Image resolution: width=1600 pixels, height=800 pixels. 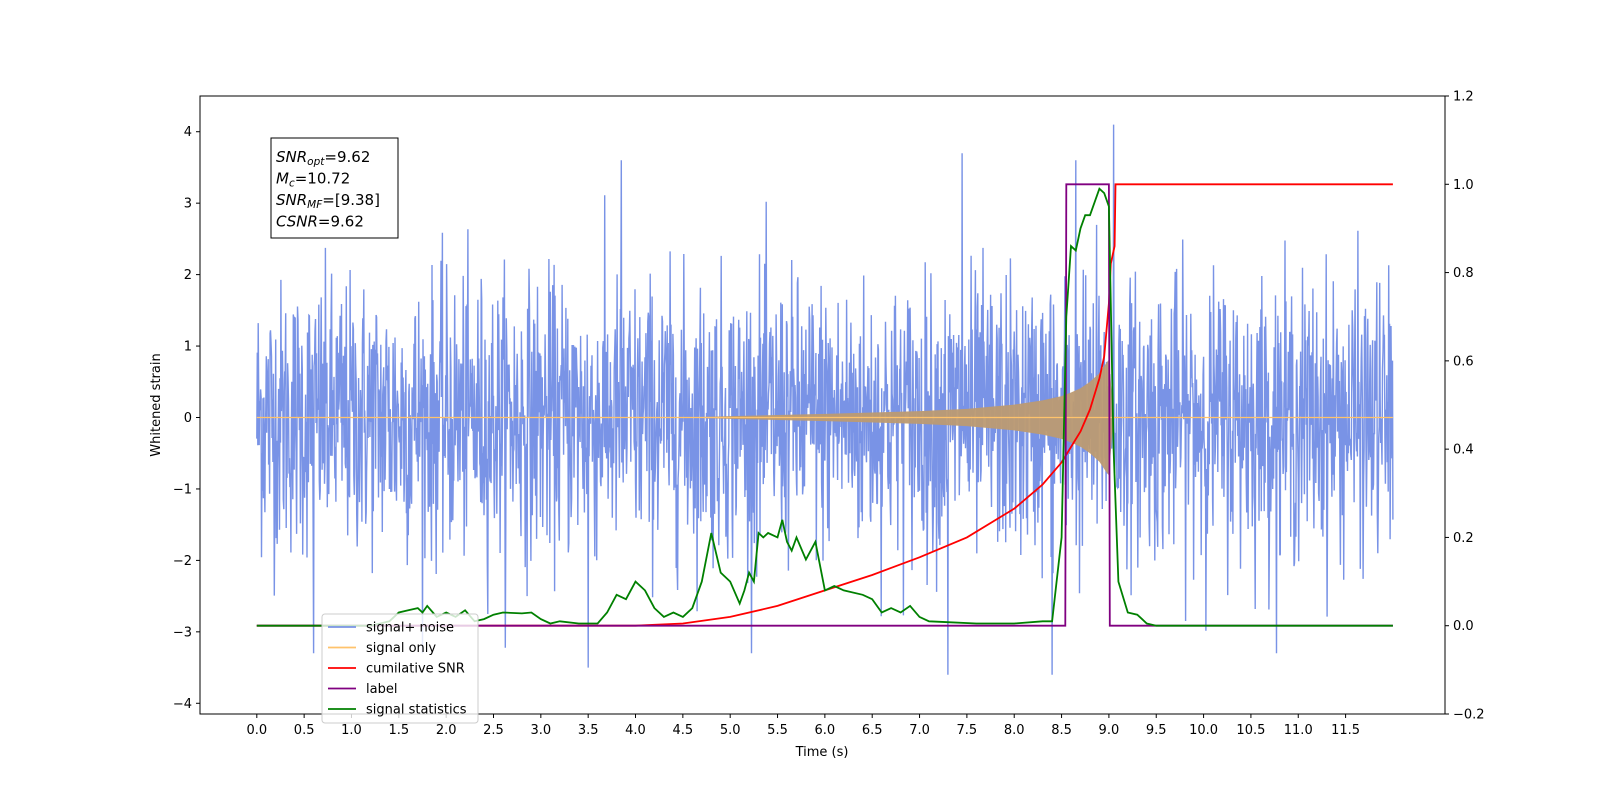 What do you see at coordinates (822, 752) in the screenshot?
I see `x-axis-label: Time (s)` at bounding box center [822, 752].